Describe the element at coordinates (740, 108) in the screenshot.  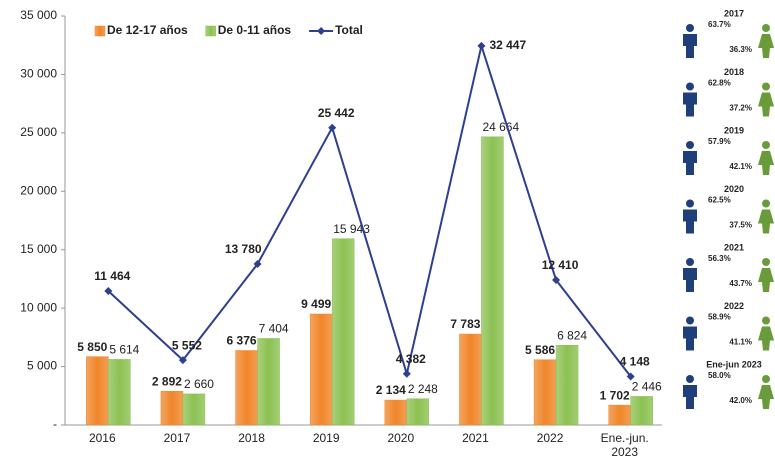
I see `panel-female: 37.2%` at that location.